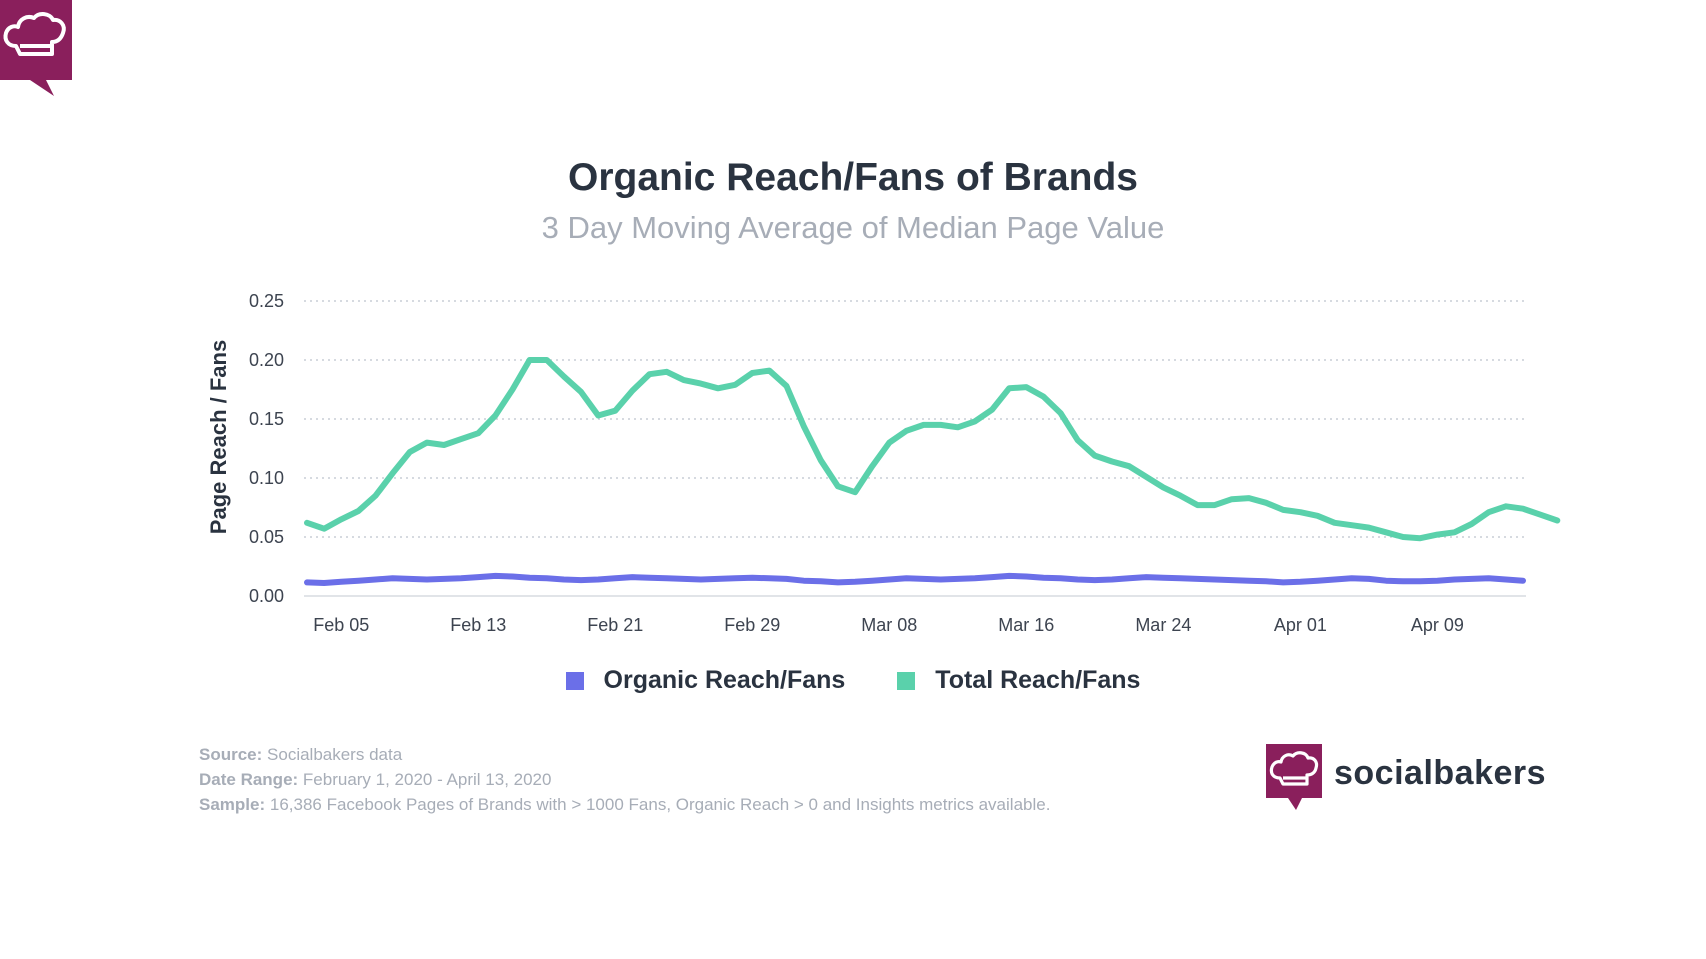  Describe the element at coordinates (341, 625) in the screenshot. I see `x-tick-label: Feb 05` at that location.